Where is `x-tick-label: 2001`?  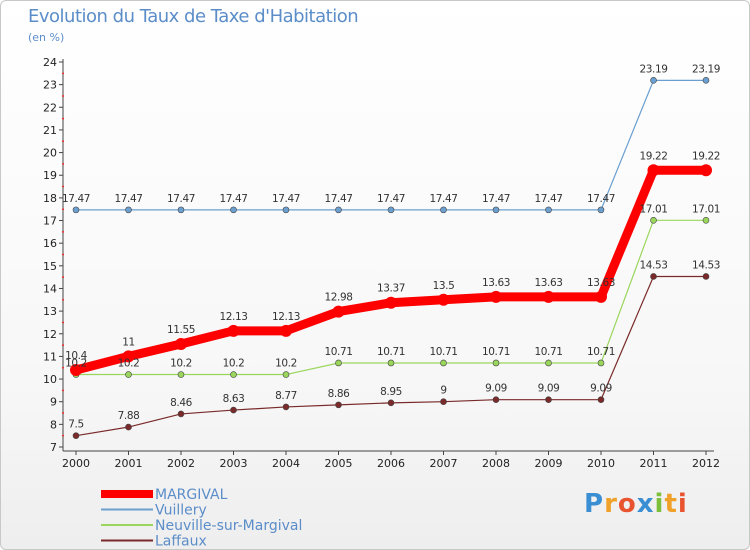
x-tick-label: 2001 is located at coordinates (129, 463).